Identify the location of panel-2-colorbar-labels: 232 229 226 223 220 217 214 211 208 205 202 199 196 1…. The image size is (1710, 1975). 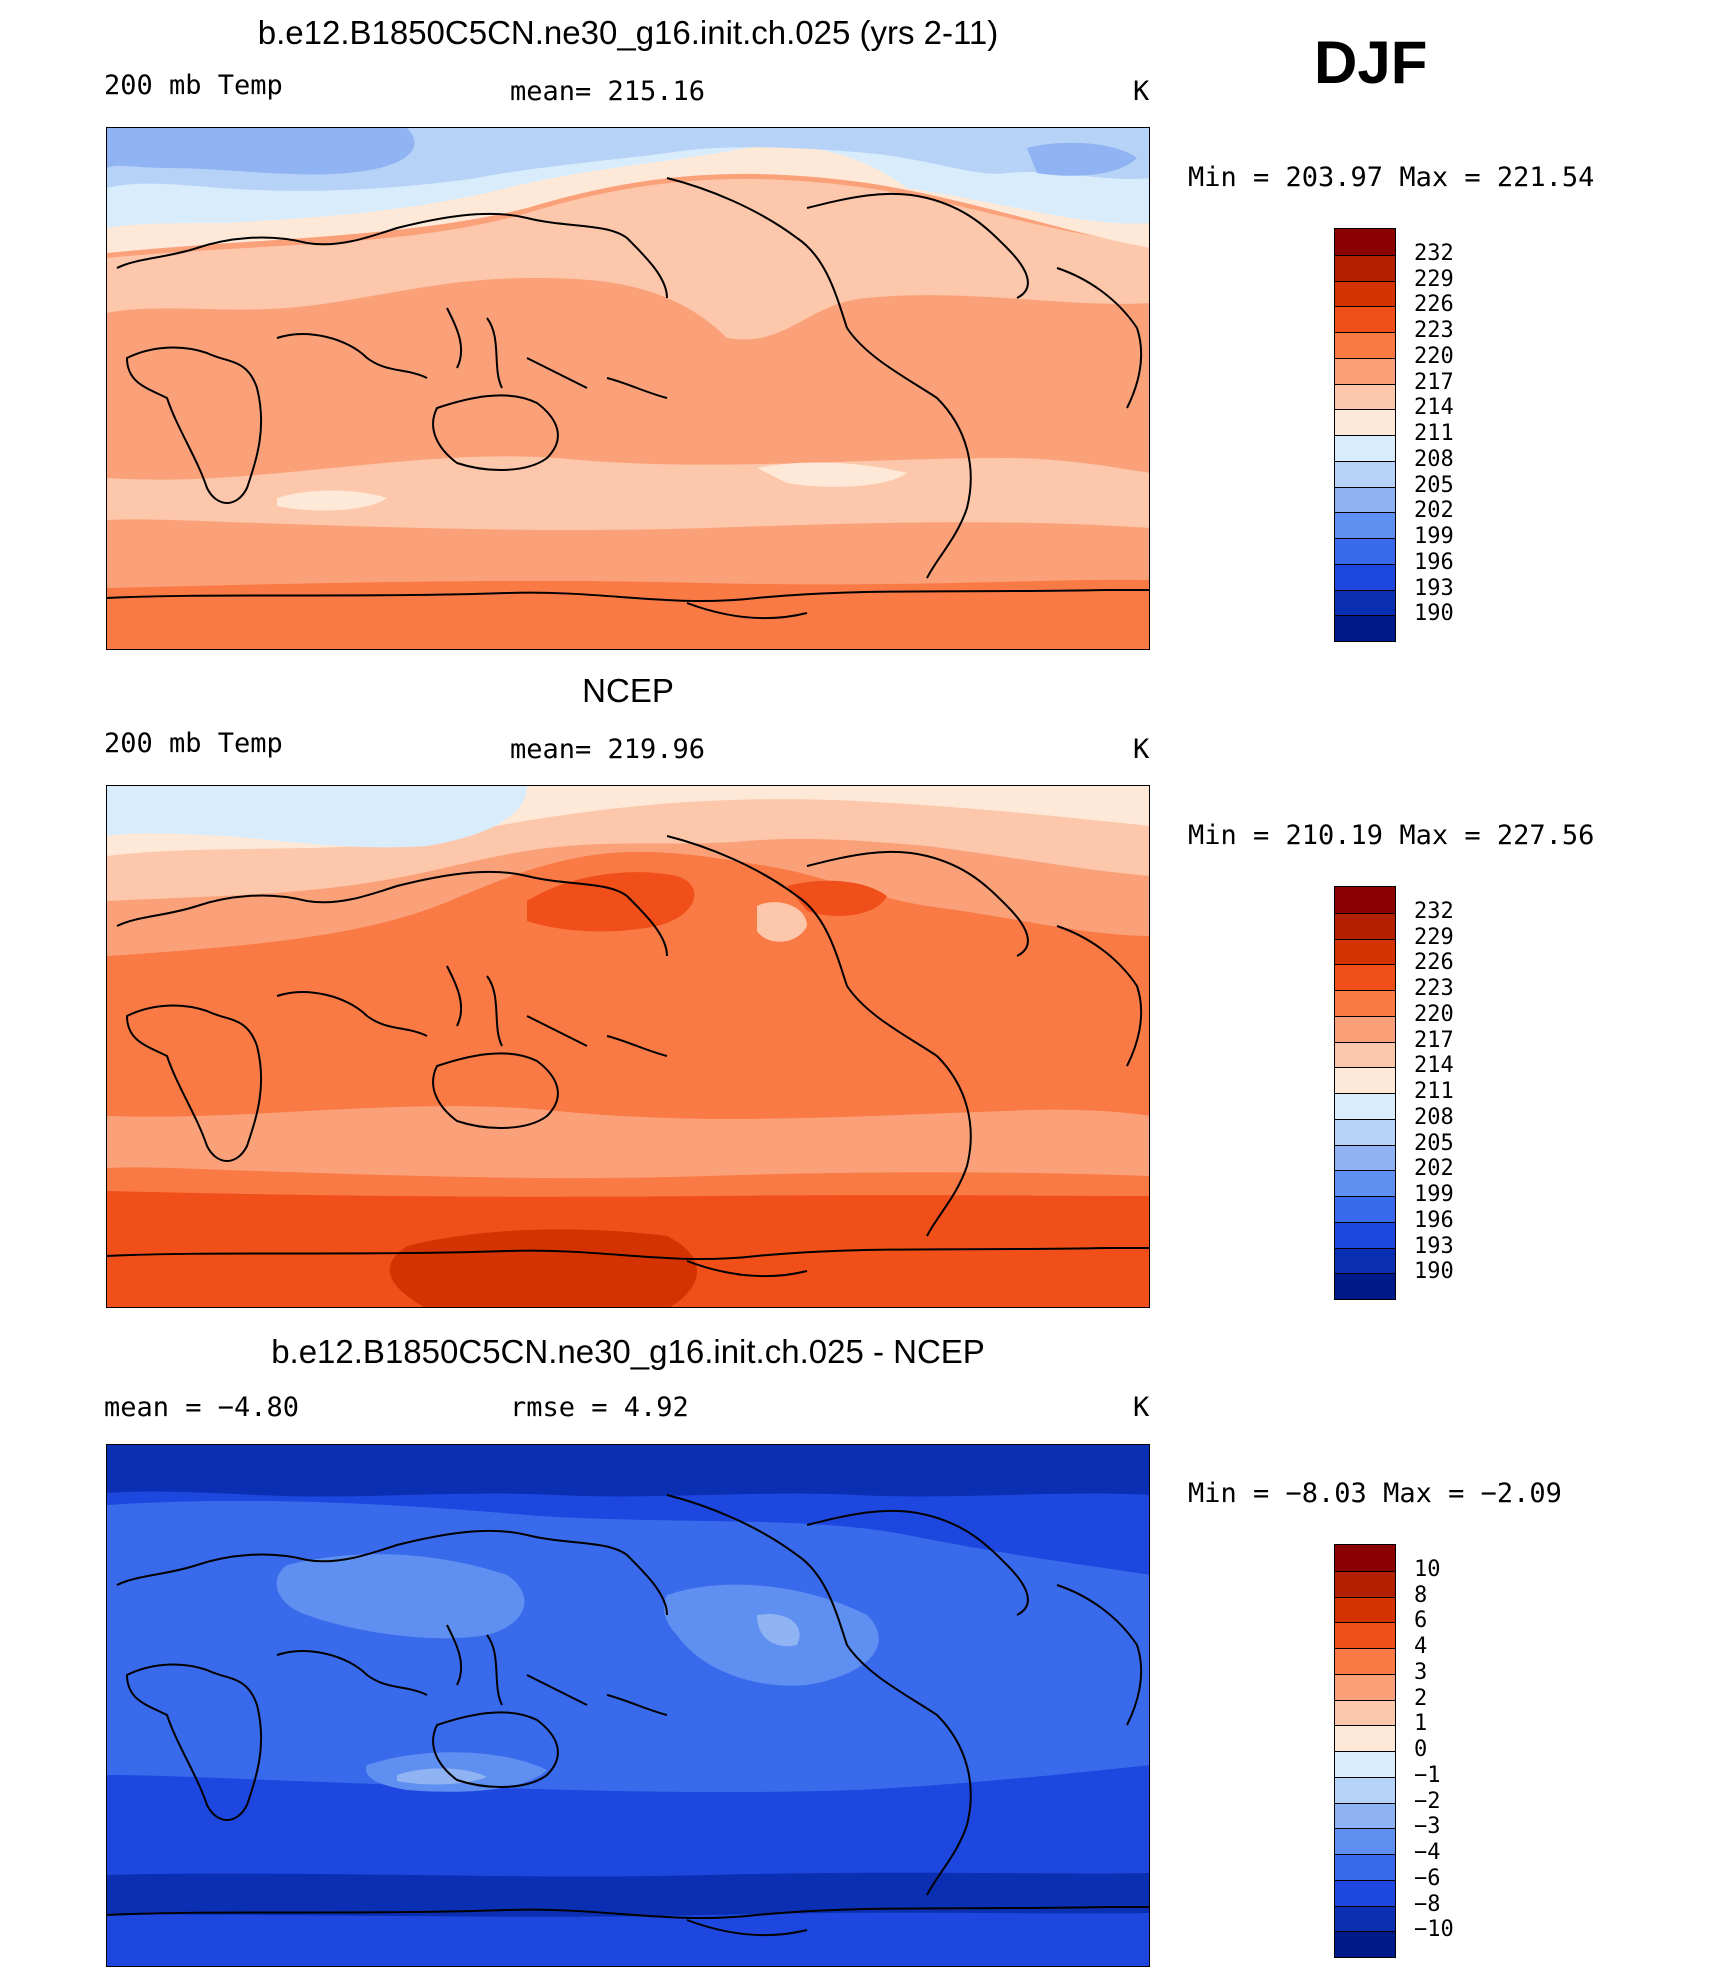
(1474, 1093).